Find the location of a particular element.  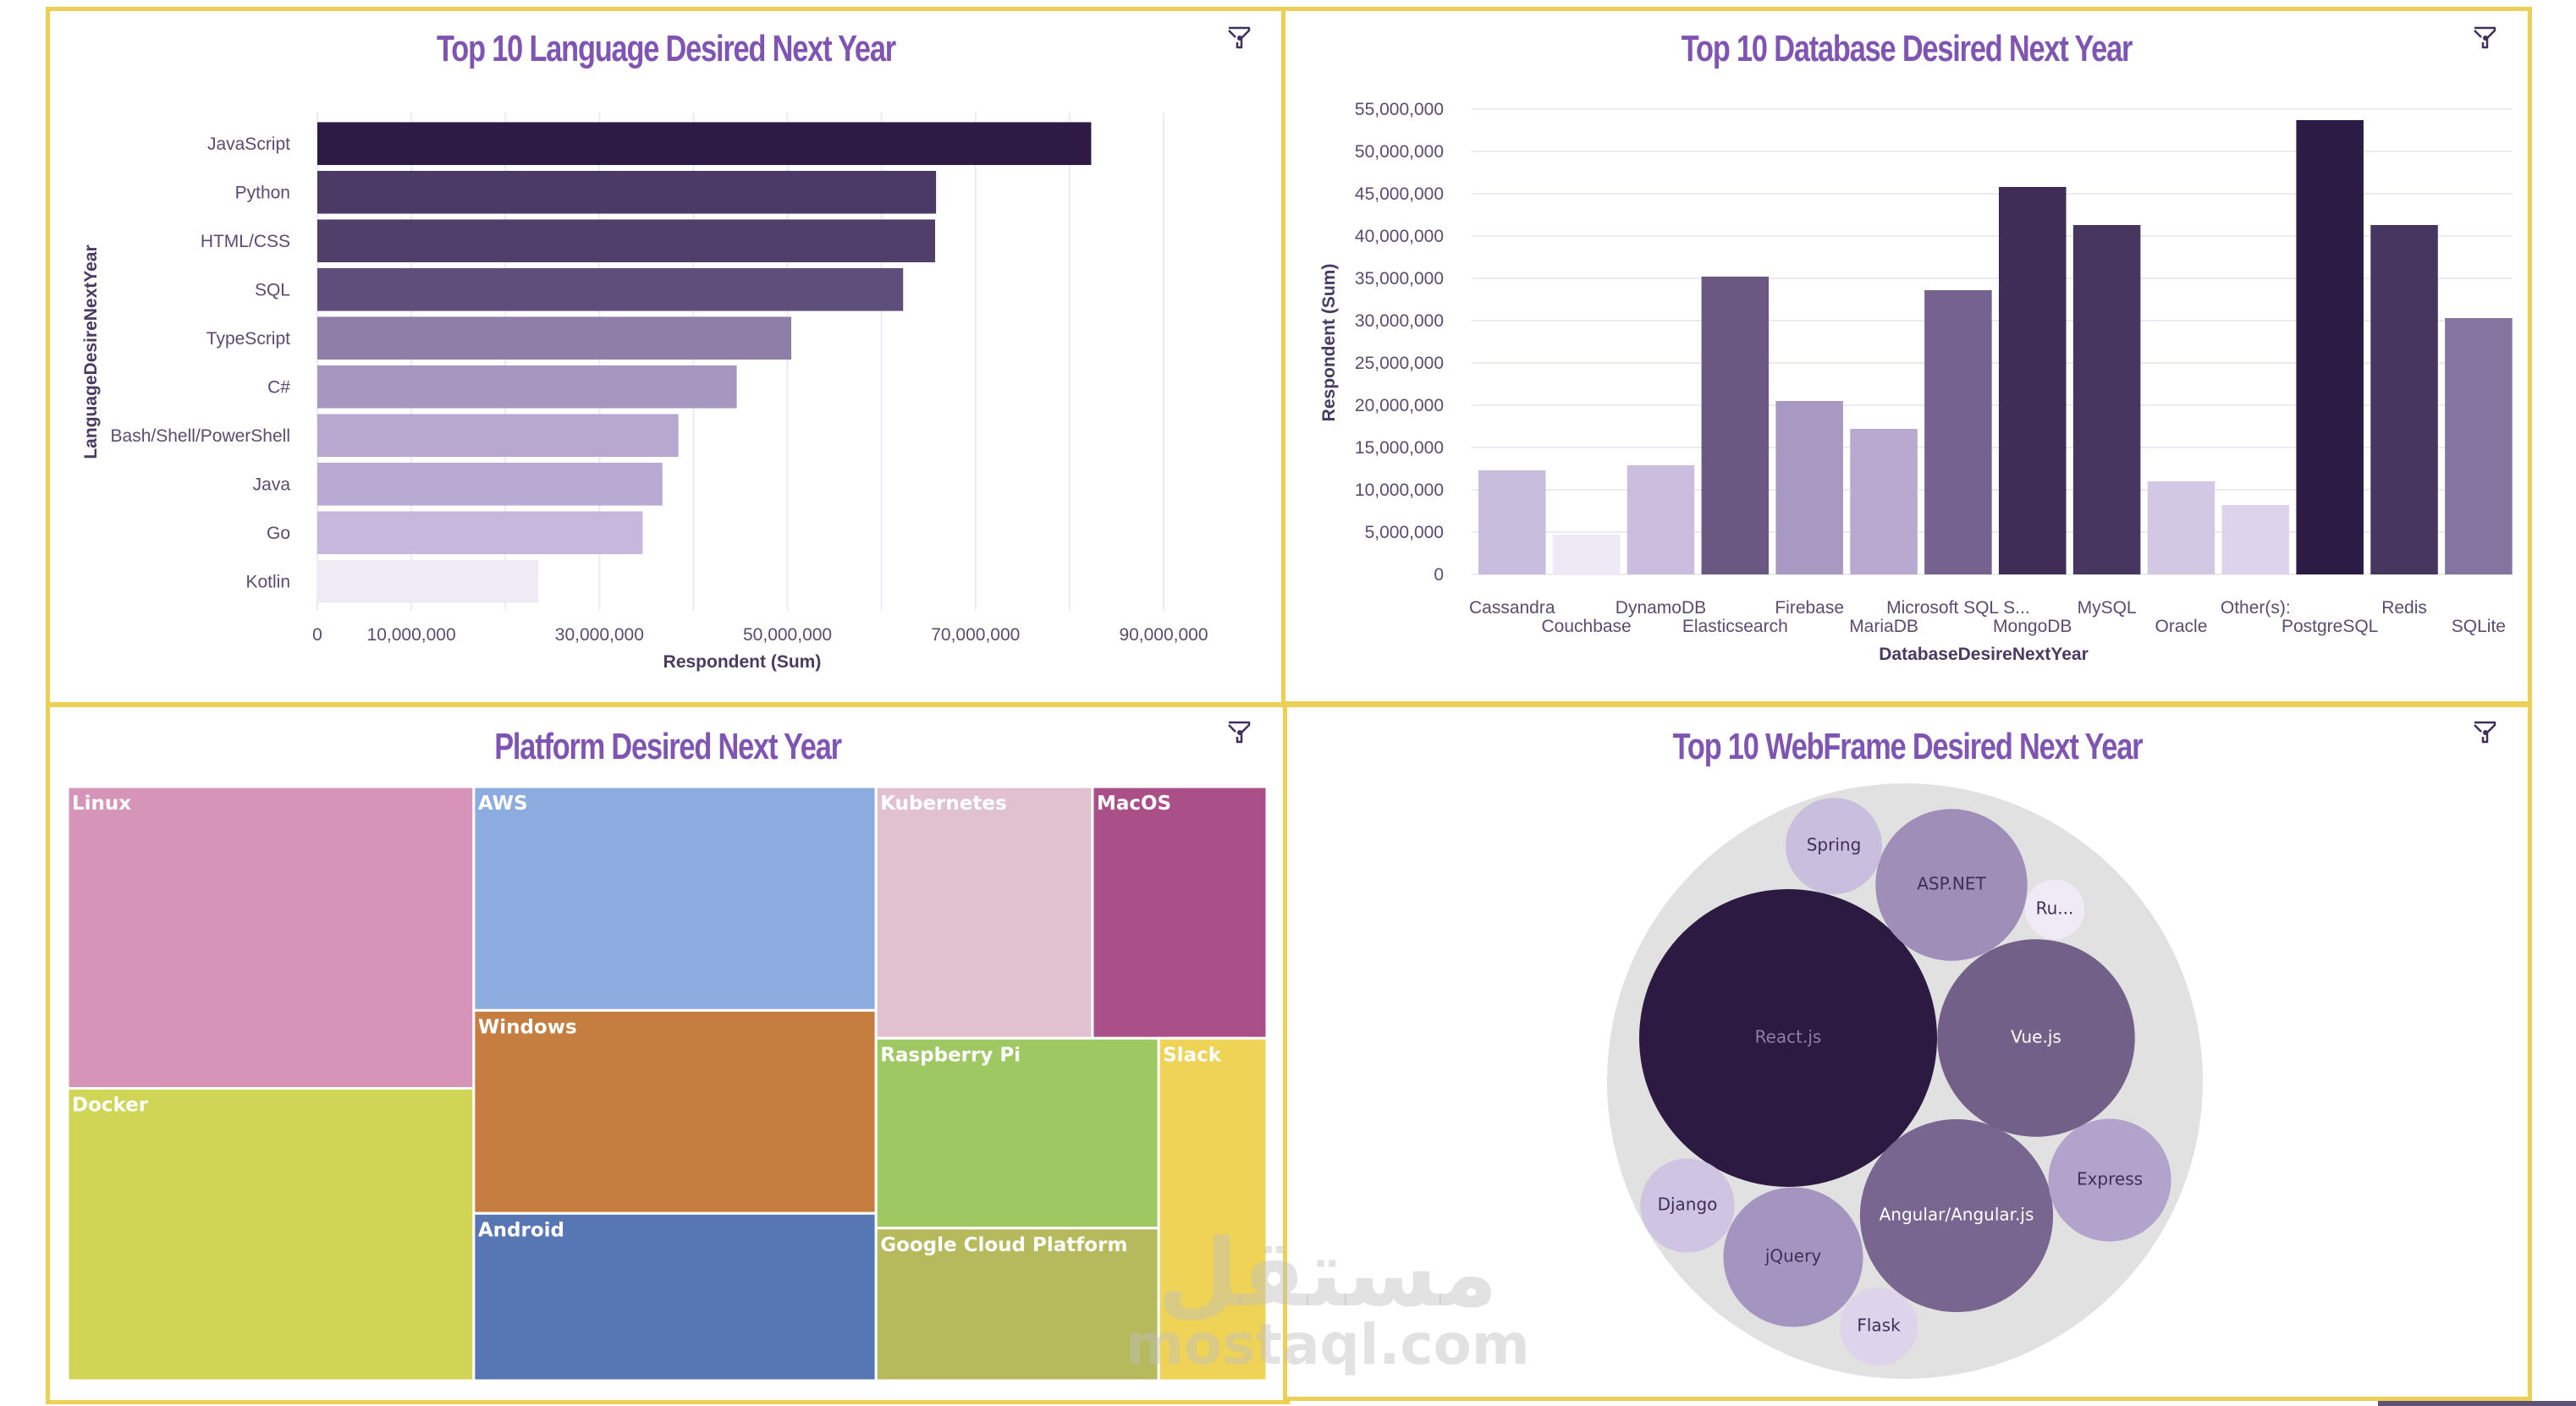

treemap-tile-windows is located at coordinates (675, 1112).